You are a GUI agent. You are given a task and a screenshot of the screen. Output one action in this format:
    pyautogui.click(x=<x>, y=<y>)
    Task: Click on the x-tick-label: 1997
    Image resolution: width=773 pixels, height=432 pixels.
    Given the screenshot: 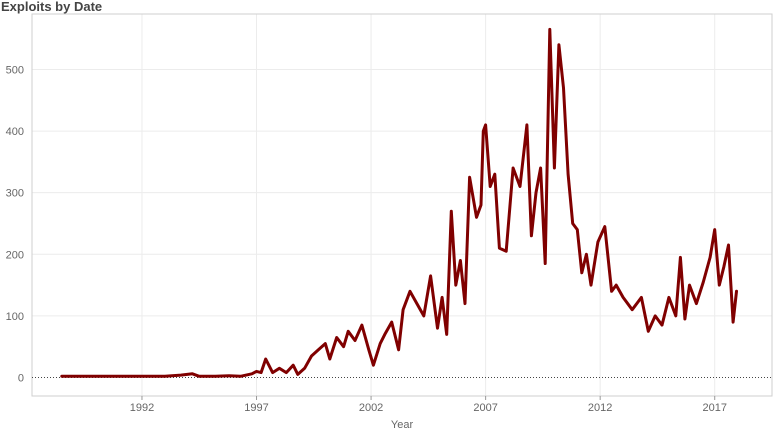 What is the action you would take?
    pyautogui.click(x=256, y=408)
    